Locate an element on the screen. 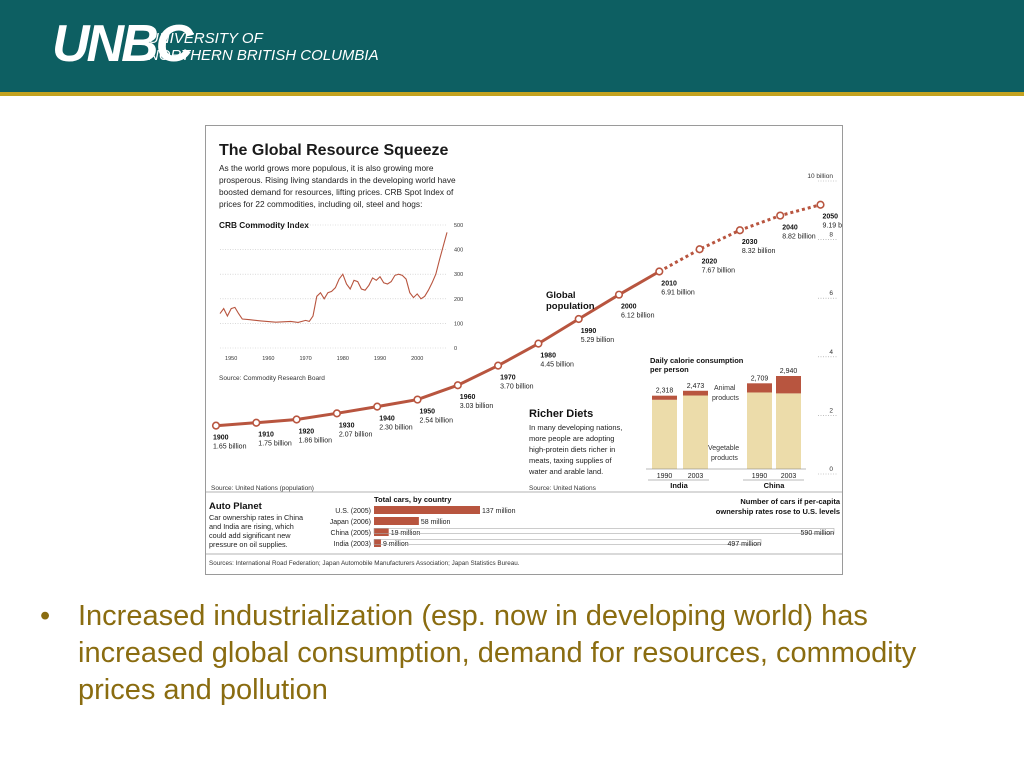 This screenshot has height=768, width=1024. population-year-label: 2040 is located at coordinates (790, 228).